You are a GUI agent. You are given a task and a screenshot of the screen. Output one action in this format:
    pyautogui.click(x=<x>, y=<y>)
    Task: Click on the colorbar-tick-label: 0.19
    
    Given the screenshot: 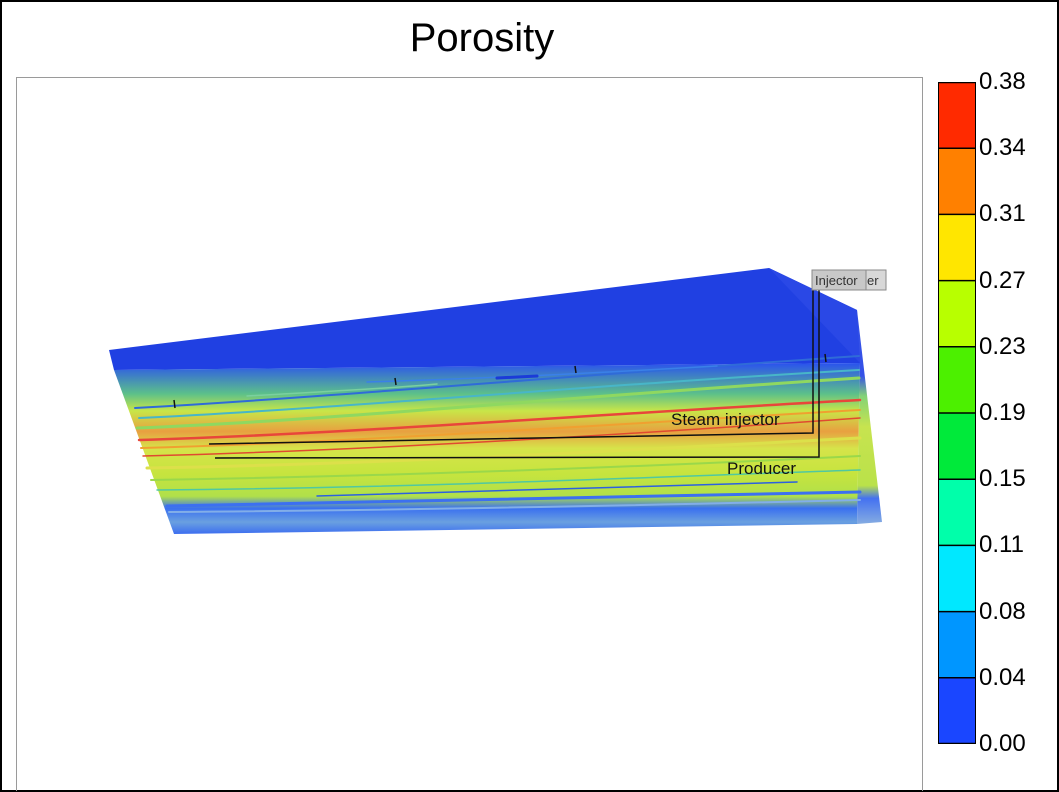 What is the action you would take?
    pyautogui.click(x=1002, y=412)
    